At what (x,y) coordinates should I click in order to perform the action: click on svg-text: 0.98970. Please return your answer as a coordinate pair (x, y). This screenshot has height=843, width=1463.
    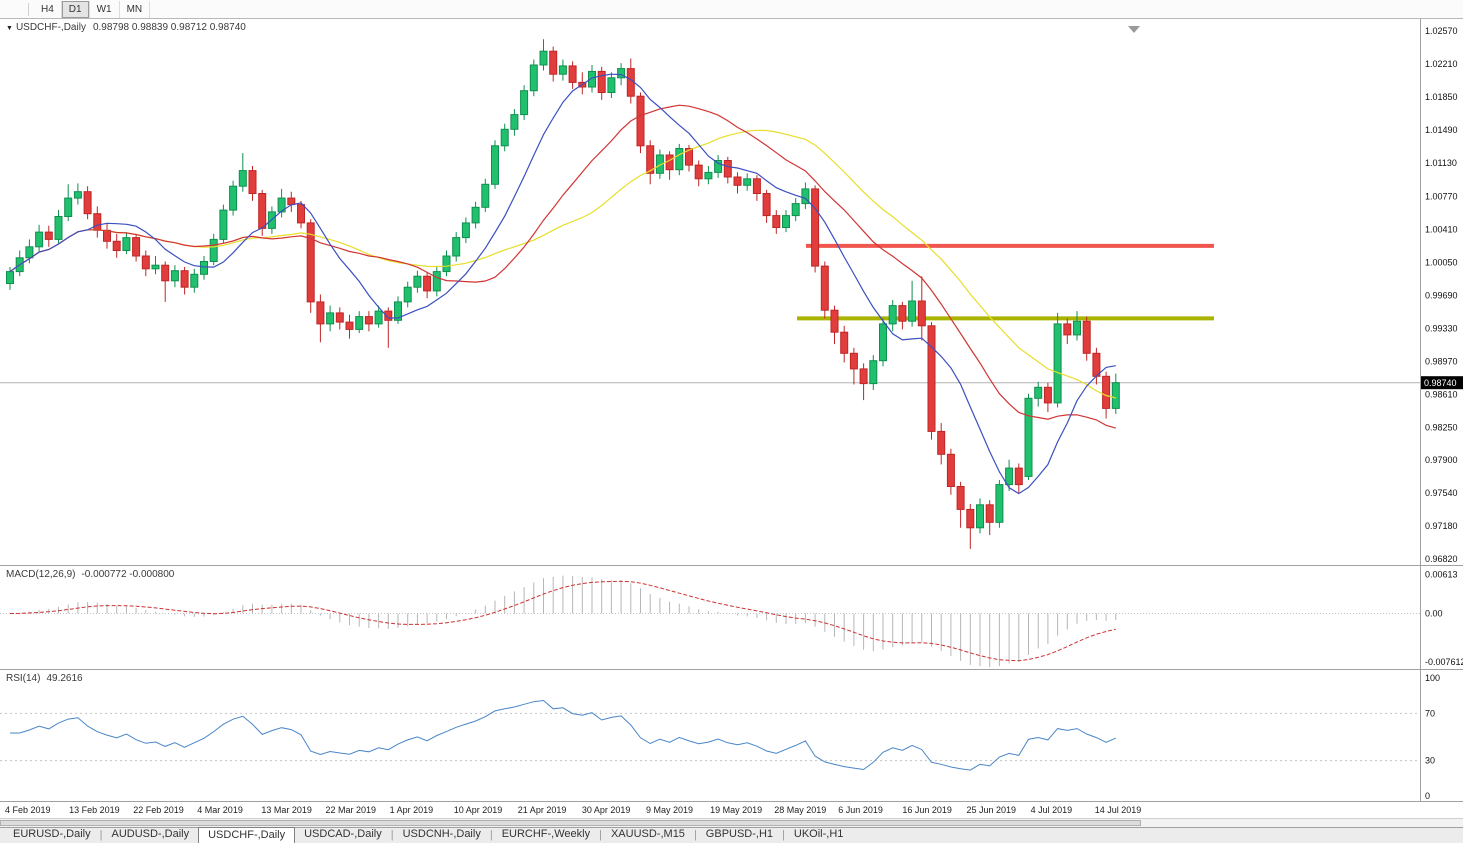
    Looking at the image, I should click on (1441, 362).